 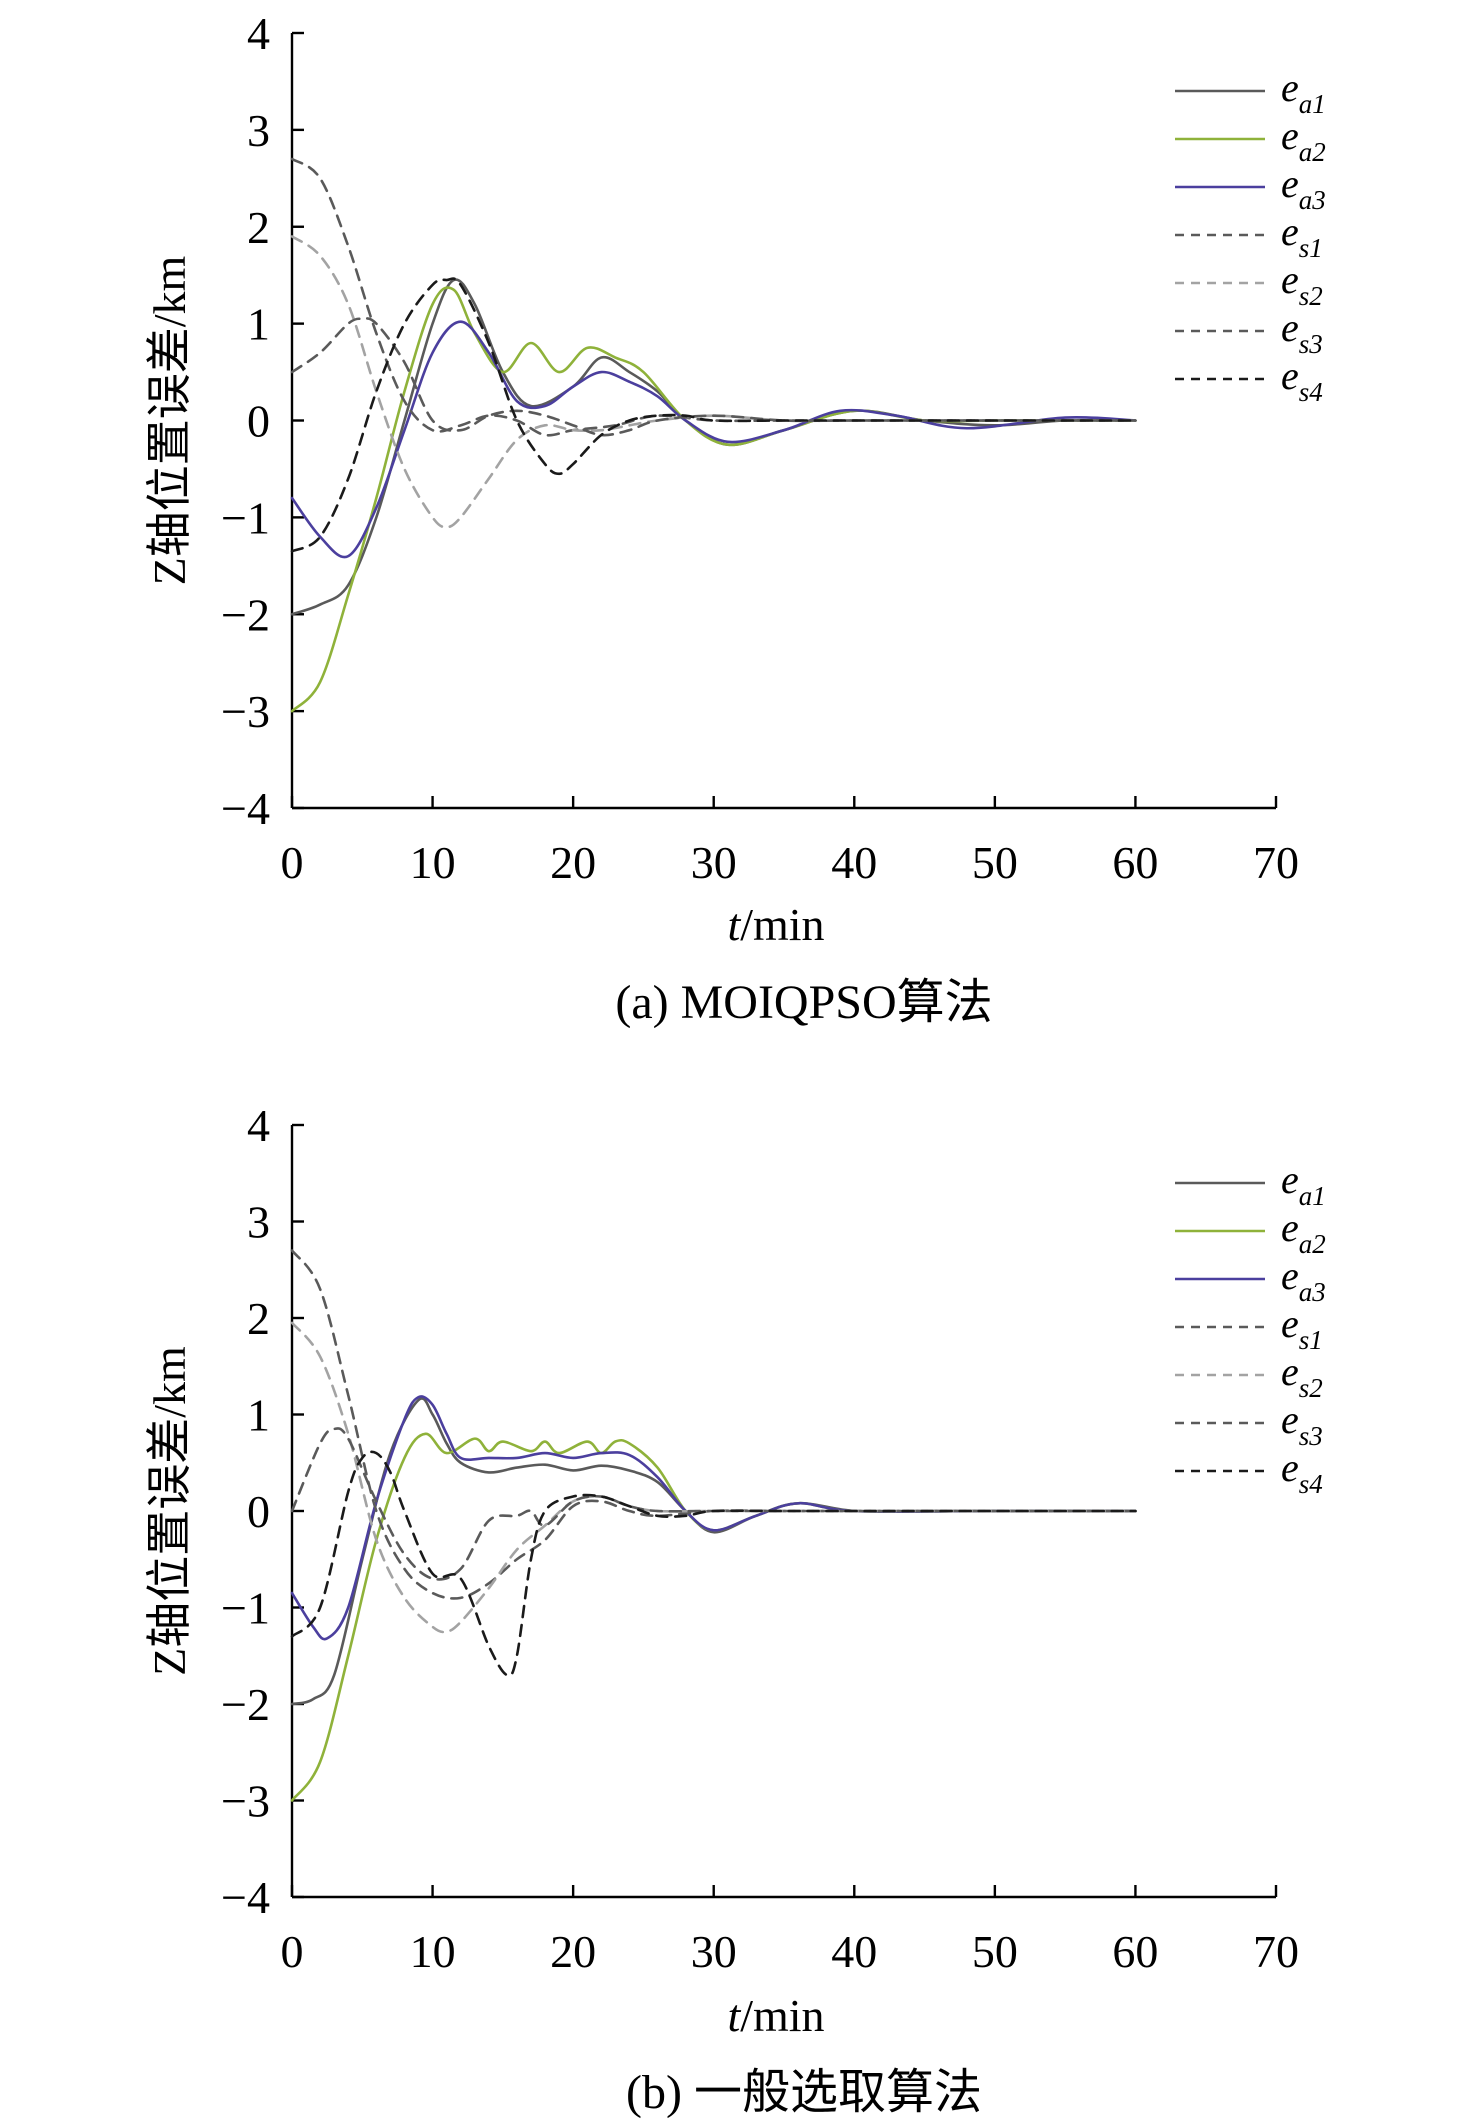 I want to click on chart-caption: (b) 一般选取算法, so click(x=804, y=2092).